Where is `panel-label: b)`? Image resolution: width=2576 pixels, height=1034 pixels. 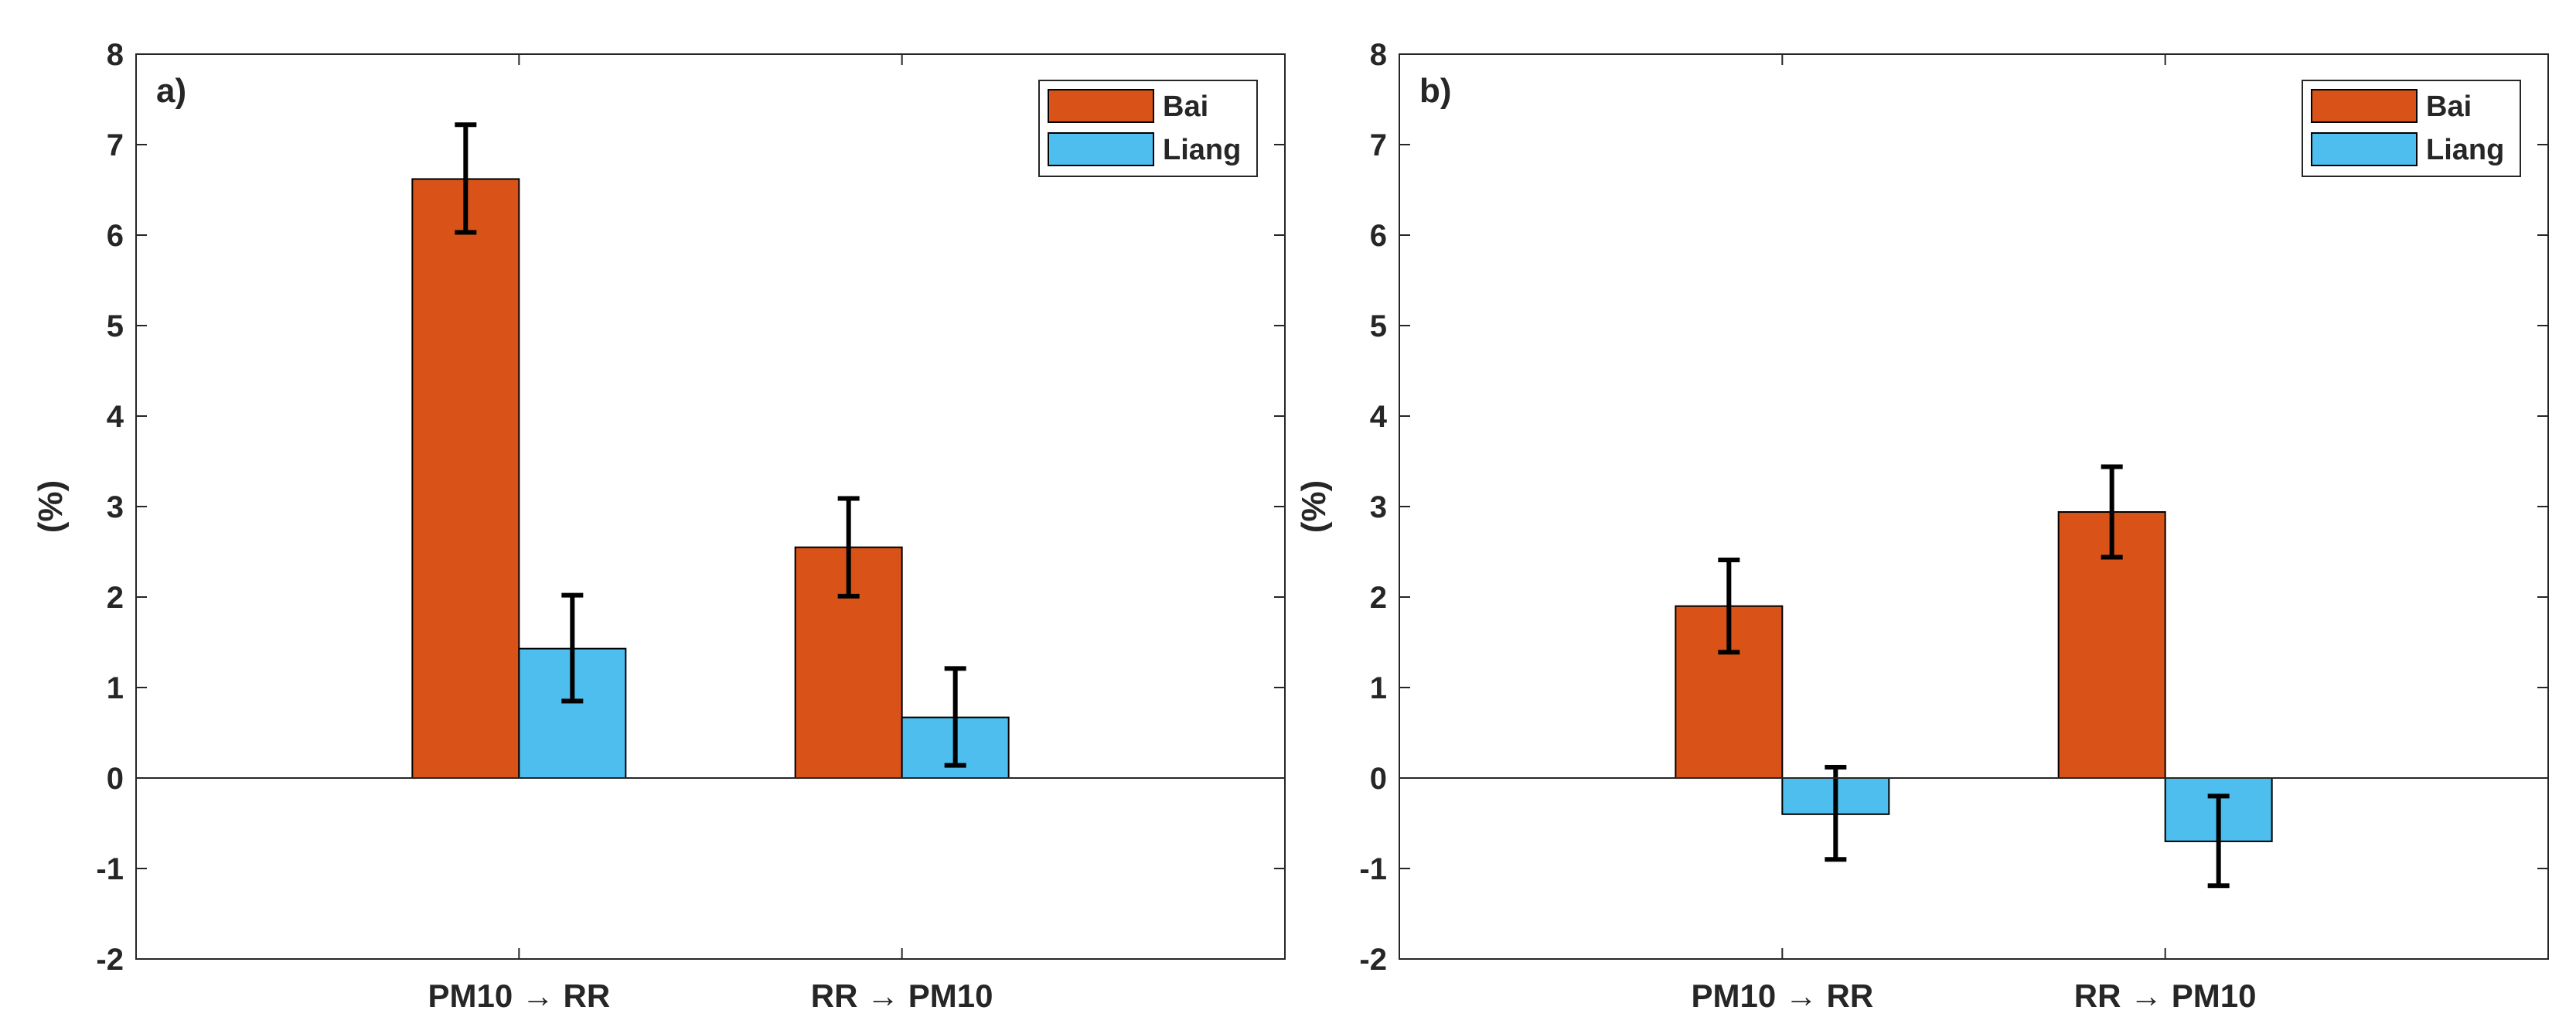
panel-label: b) is located at coordinates (1435, 91).